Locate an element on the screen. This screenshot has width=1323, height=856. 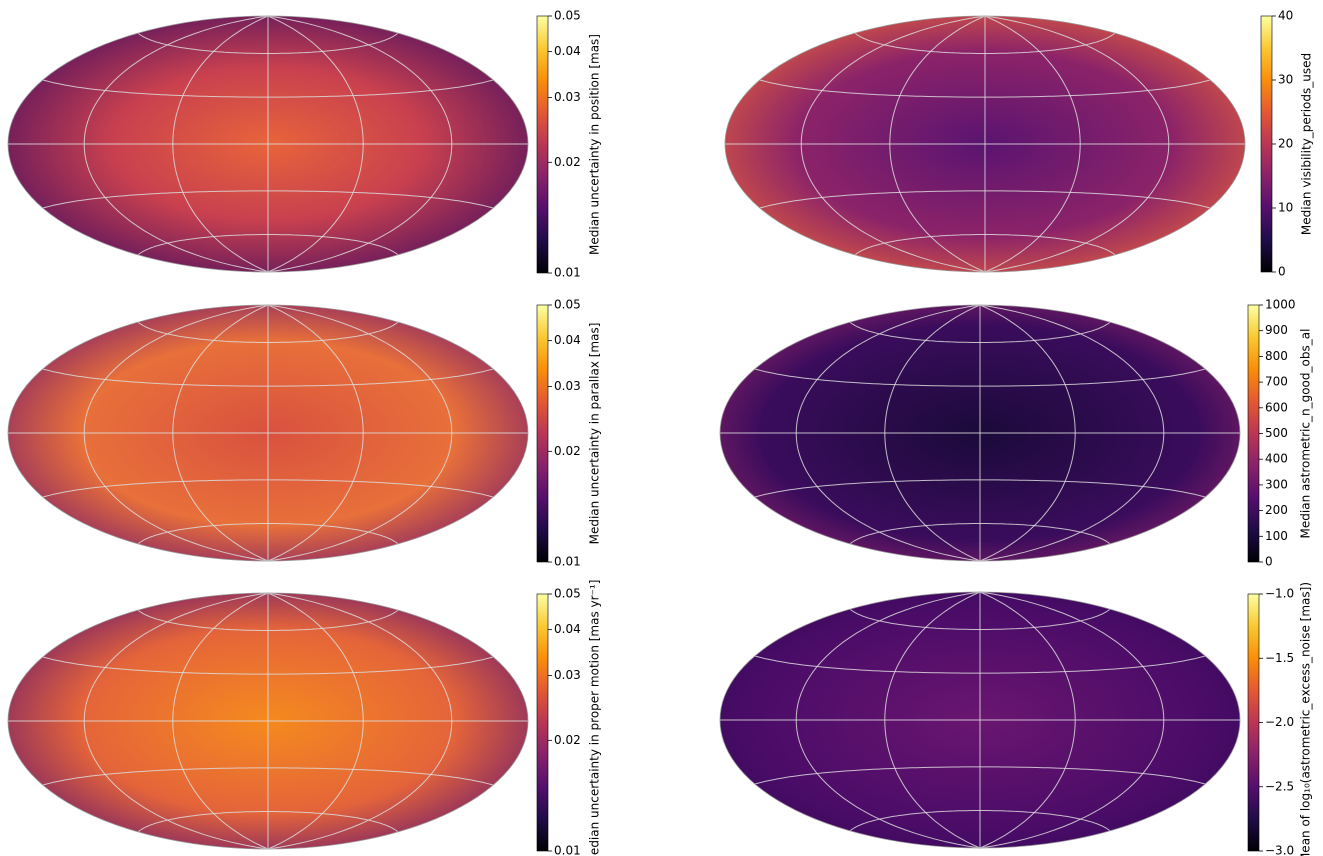
colorbar-tick-label: 20 is located at coordinates (1285, 144).